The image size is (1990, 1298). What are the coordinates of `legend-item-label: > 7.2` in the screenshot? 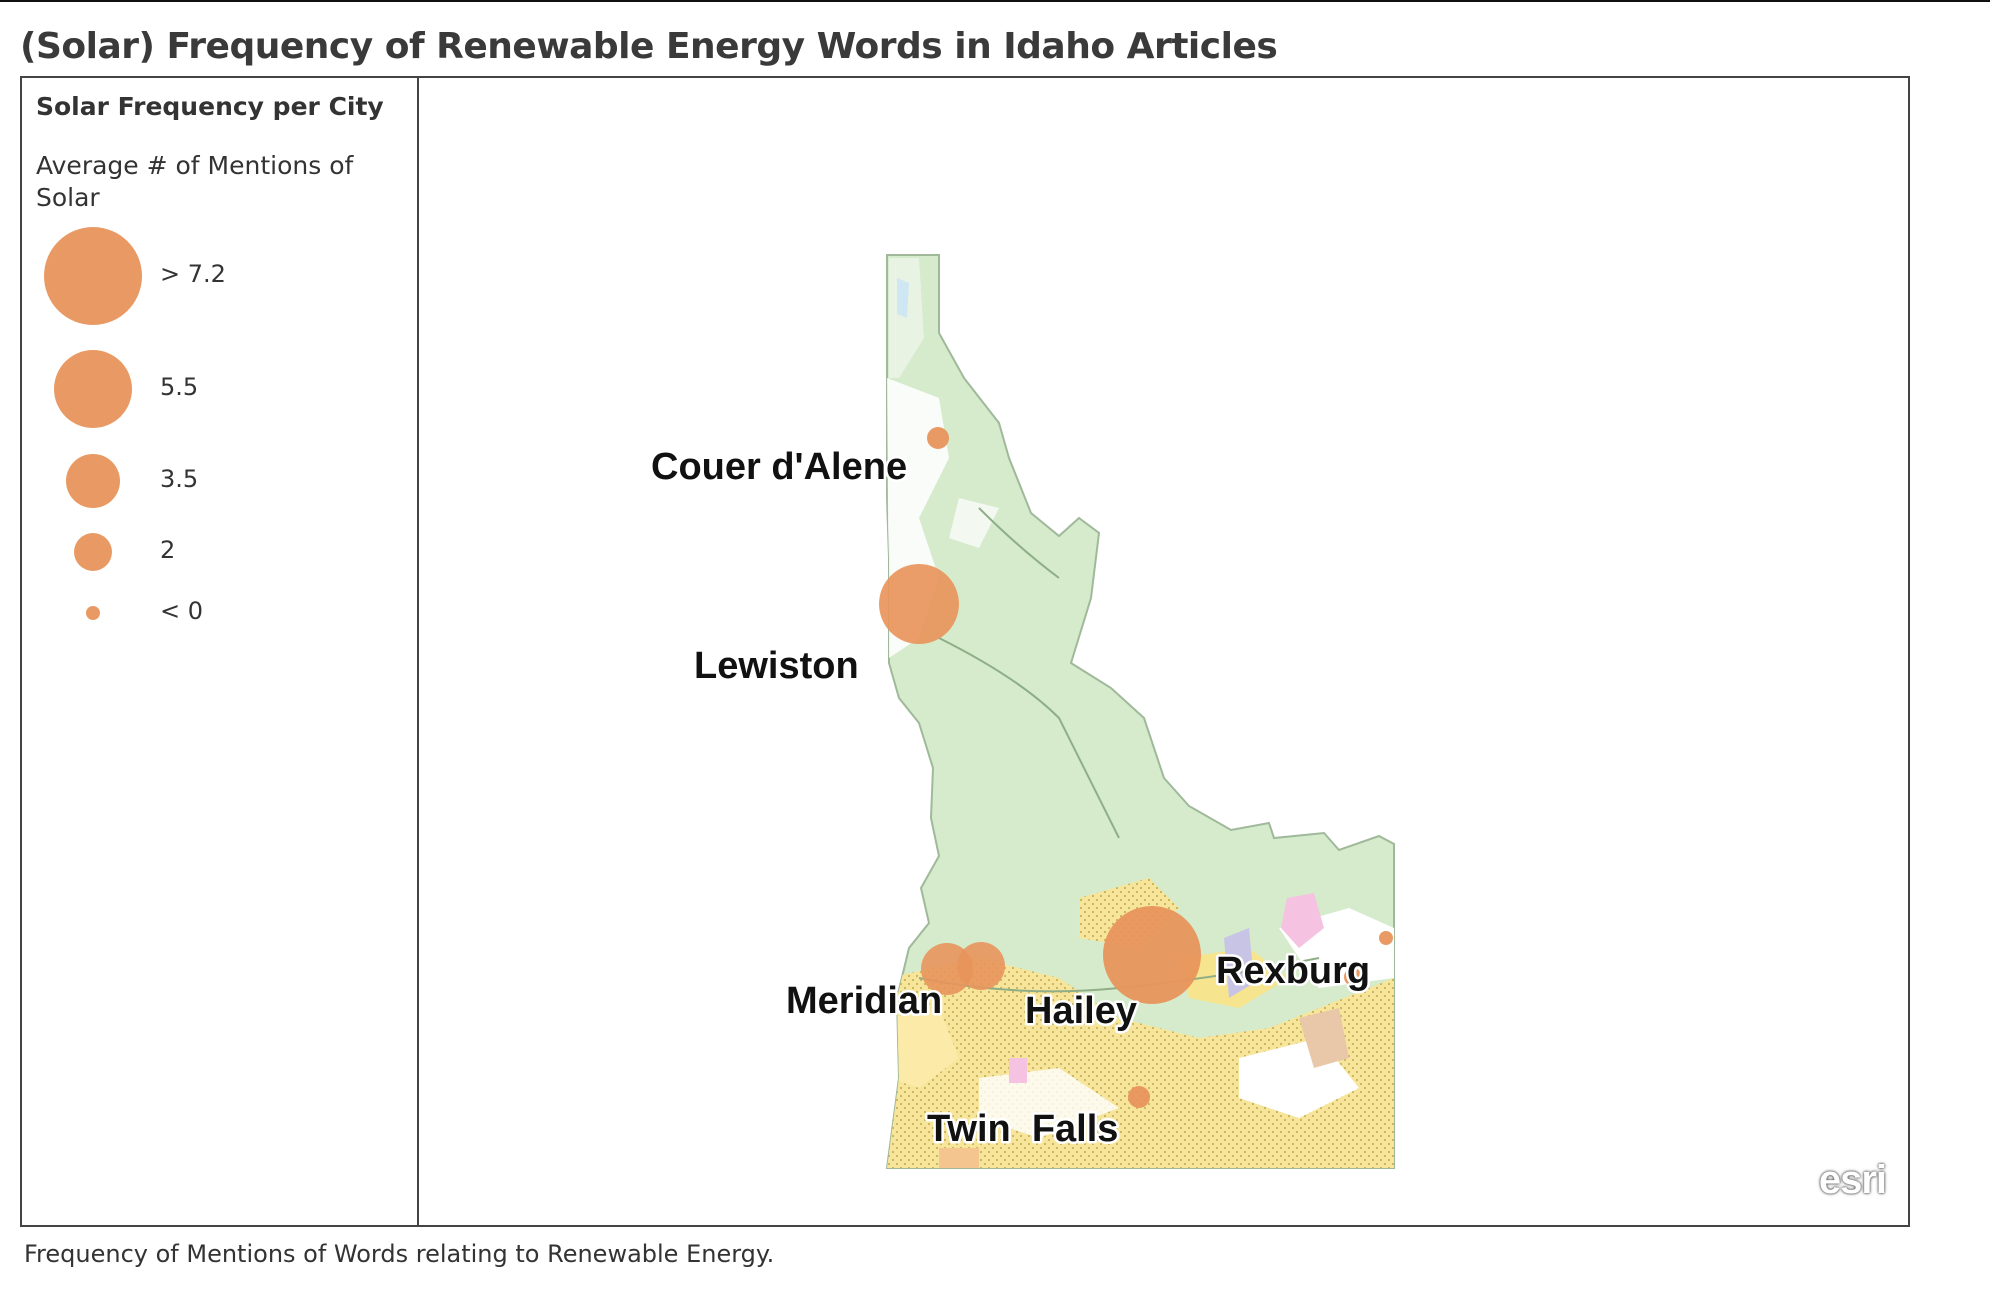 It's located at (193, 274).